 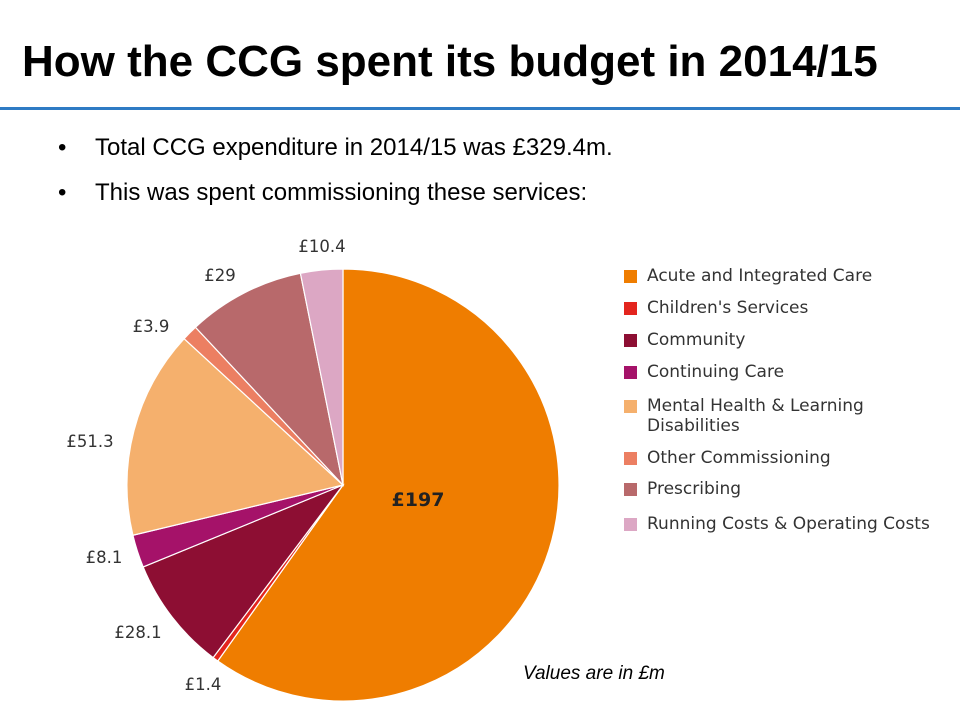 I want to click on data-label: £28.1, so click(x=137, y=632).